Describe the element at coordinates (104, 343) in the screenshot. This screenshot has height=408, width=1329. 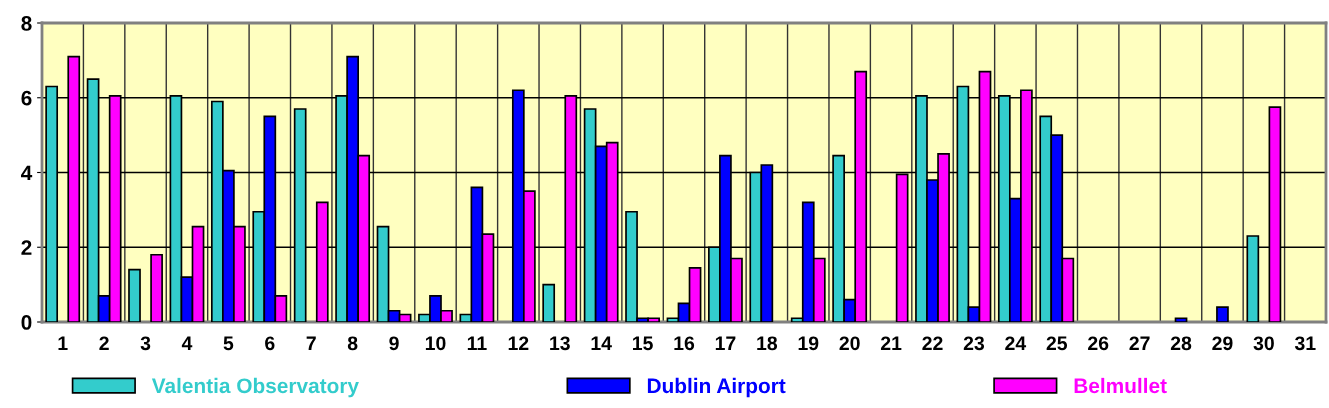
I see `x-tick-label: 2` at that location.